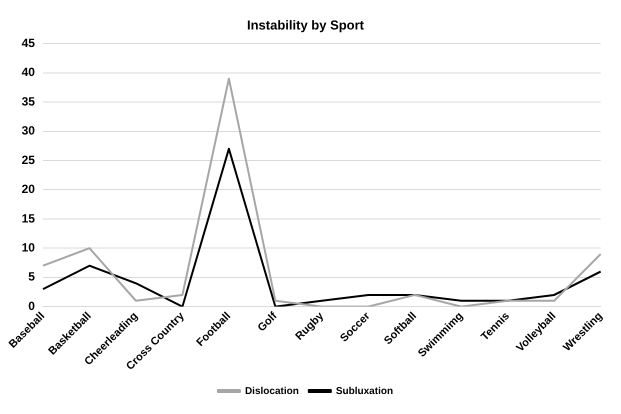  I want to click on y-tick-label: 20, so click(29, 189).